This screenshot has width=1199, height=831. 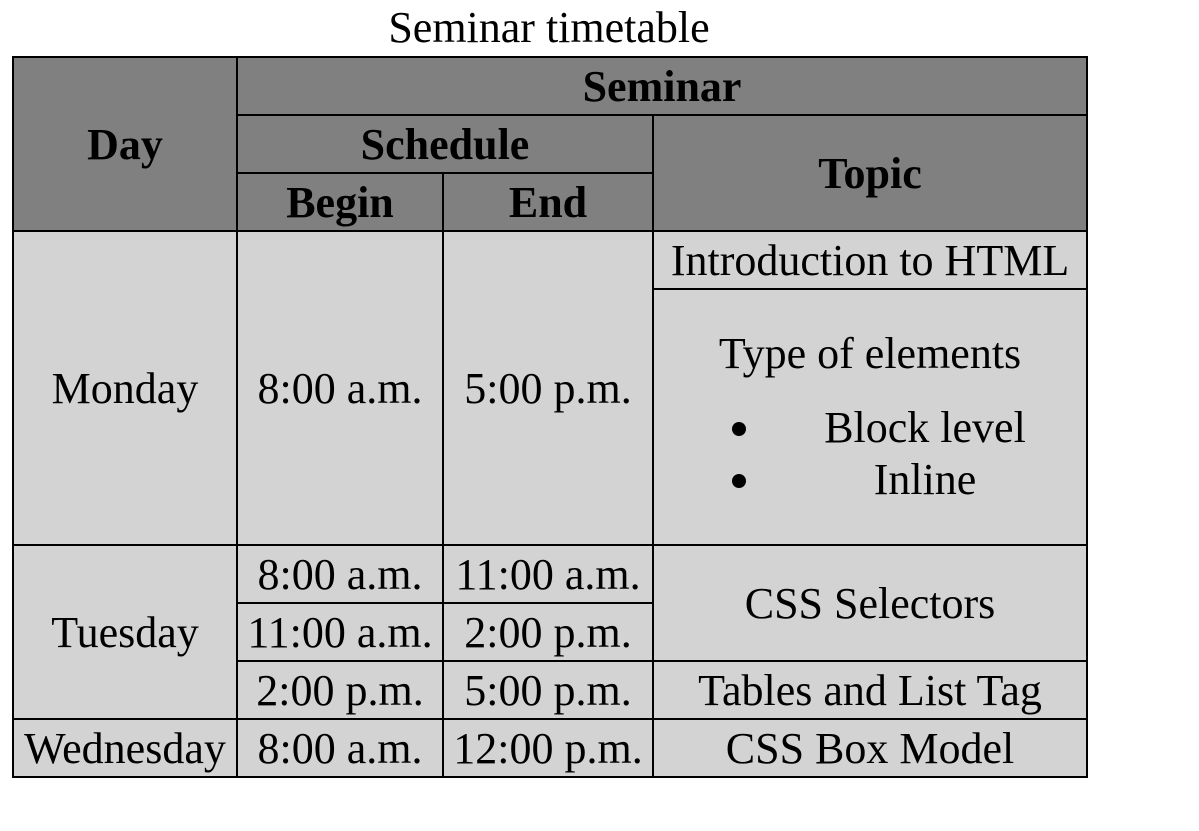 I want to click on header-begin: Begin, so click(x=340, y=202).